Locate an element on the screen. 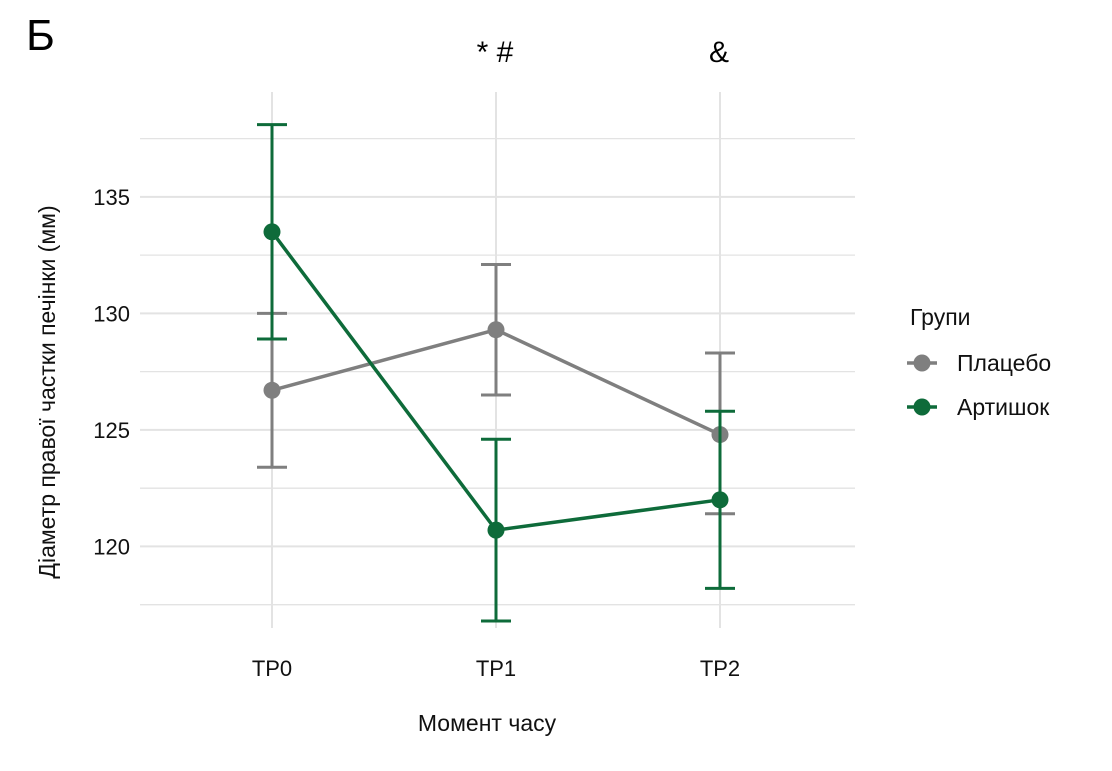 The image size is (1112, 771). legend-item: Артишок is located at coordinates (978, 407).